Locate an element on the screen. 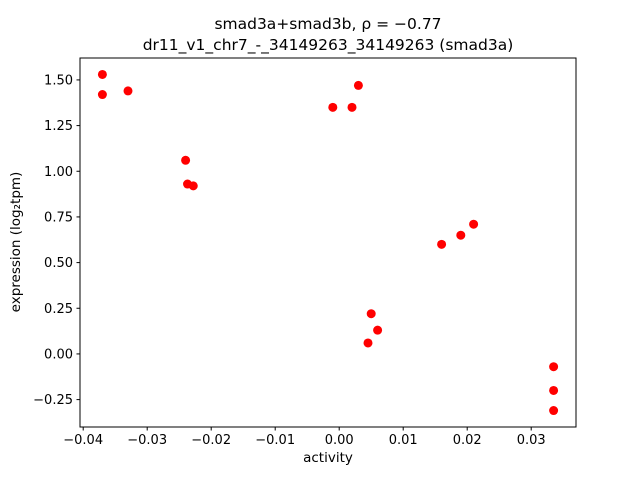 The image size is (640, 480). y-tick-label: 1.00 is located at coordinates (58, 172).